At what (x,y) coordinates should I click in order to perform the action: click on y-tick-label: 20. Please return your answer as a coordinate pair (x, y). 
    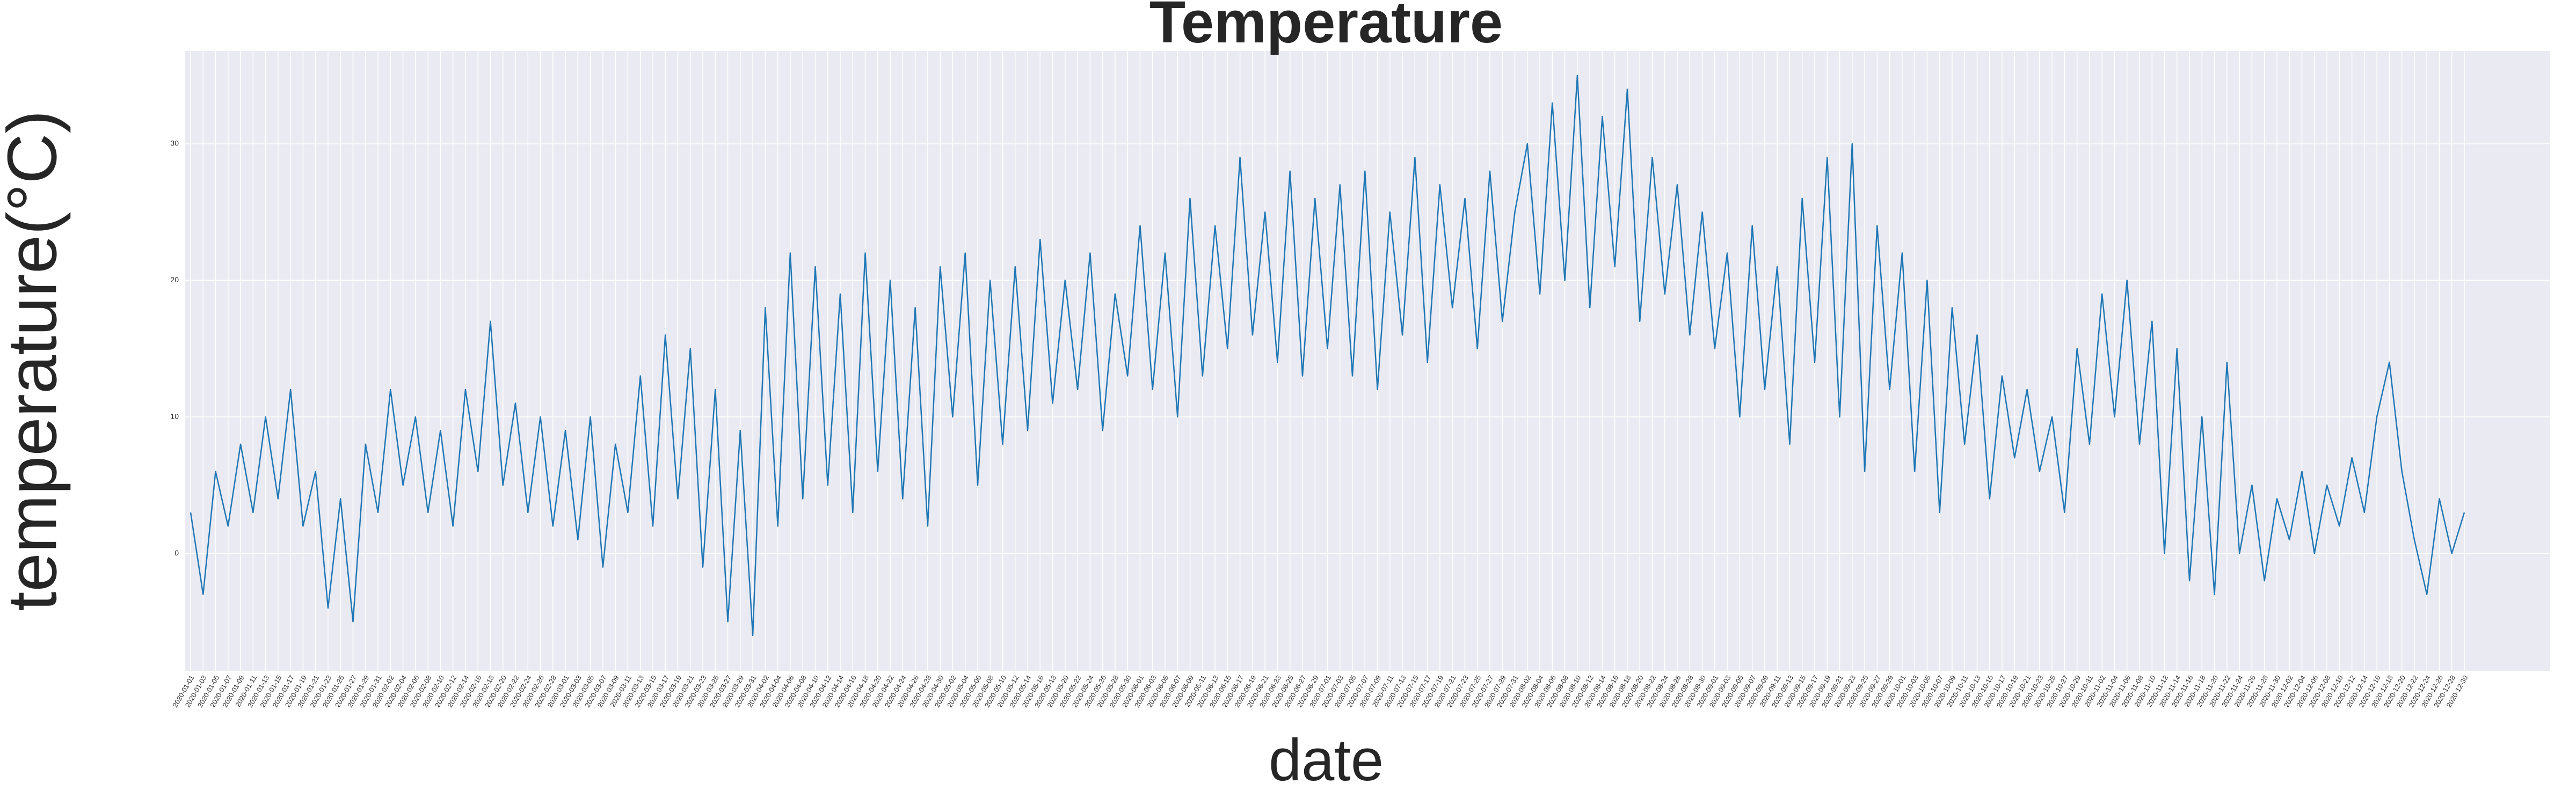
    Looking at the image, I should click on (174, 279).